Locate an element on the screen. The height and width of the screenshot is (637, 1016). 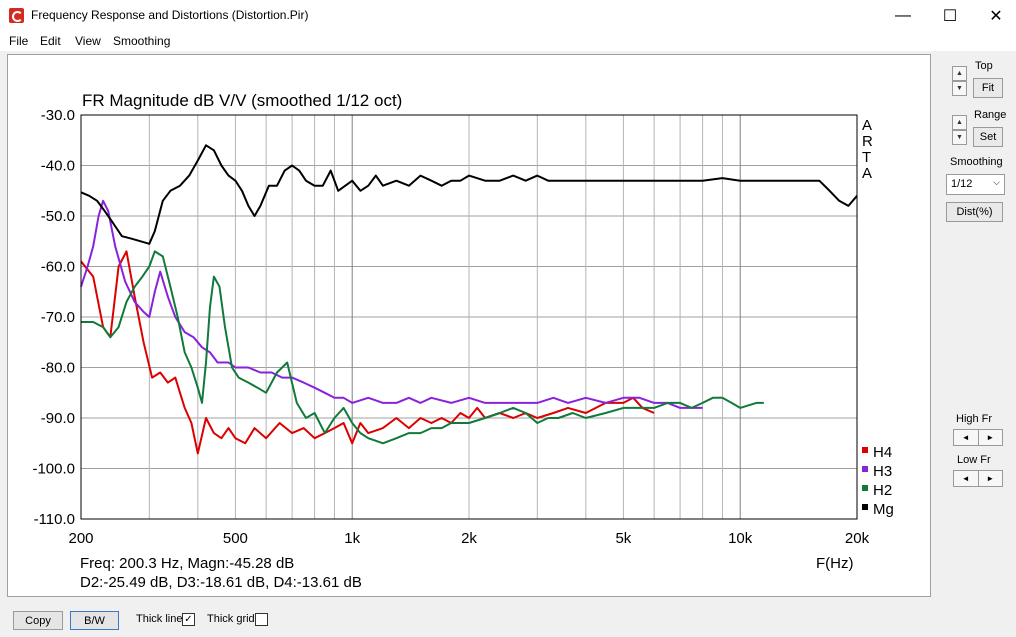
x-tick-label: 20k is located at coordinates (857, 538).